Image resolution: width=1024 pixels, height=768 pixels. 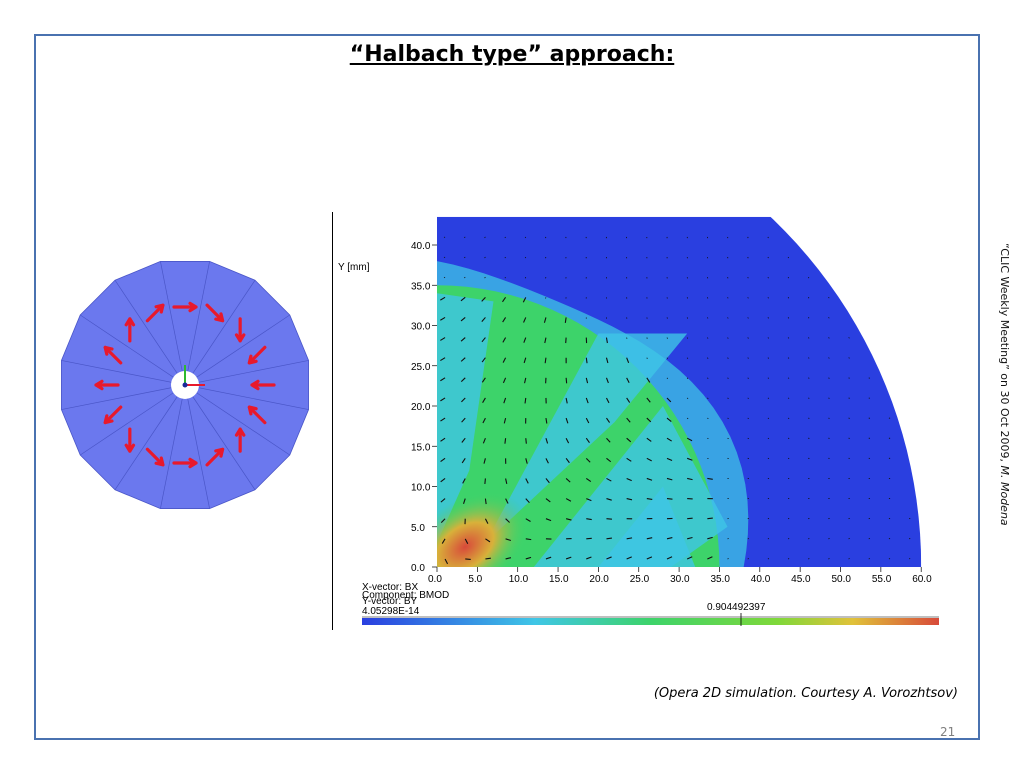 What do you see at coordinates (650, 621) in the screenshot?
I see `color-scale-bar` at bounding box center [650, 621].